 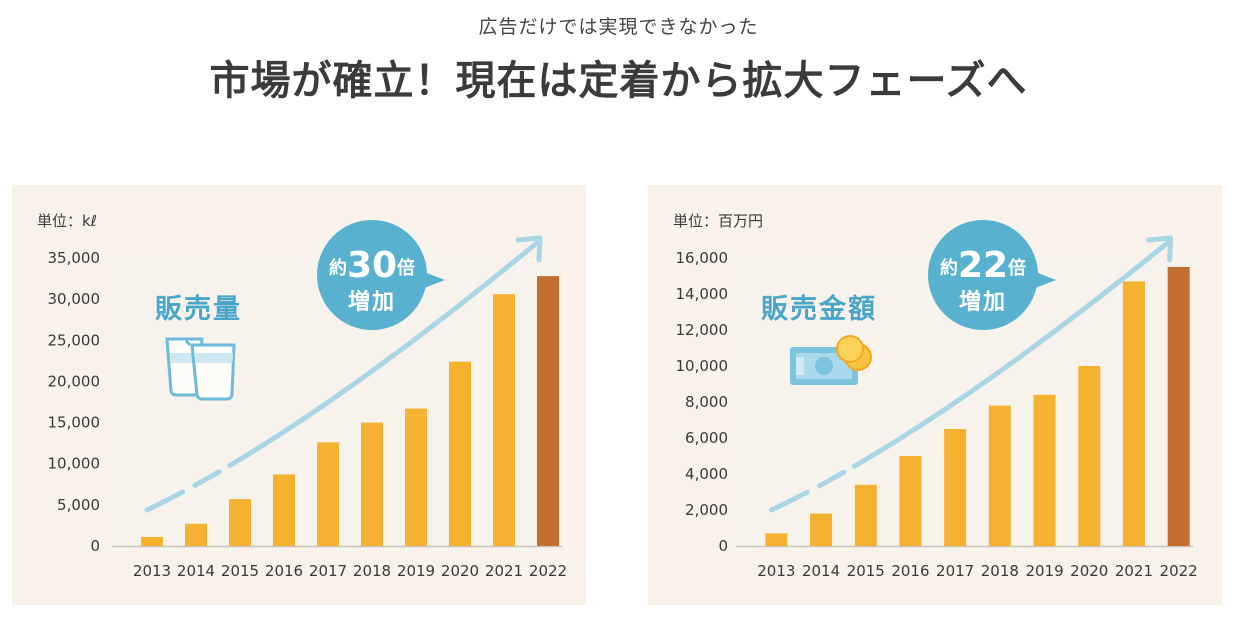 I want to click on growth-bubble: 約30倍 増加, so click(x=381, y=275).